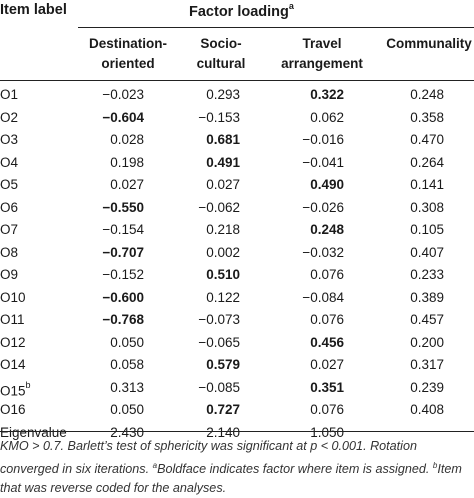  What do you see at coordinates (427, 117) in the screenshot?
I see `table-cell: 0.358` at bounding box center [427, 117].